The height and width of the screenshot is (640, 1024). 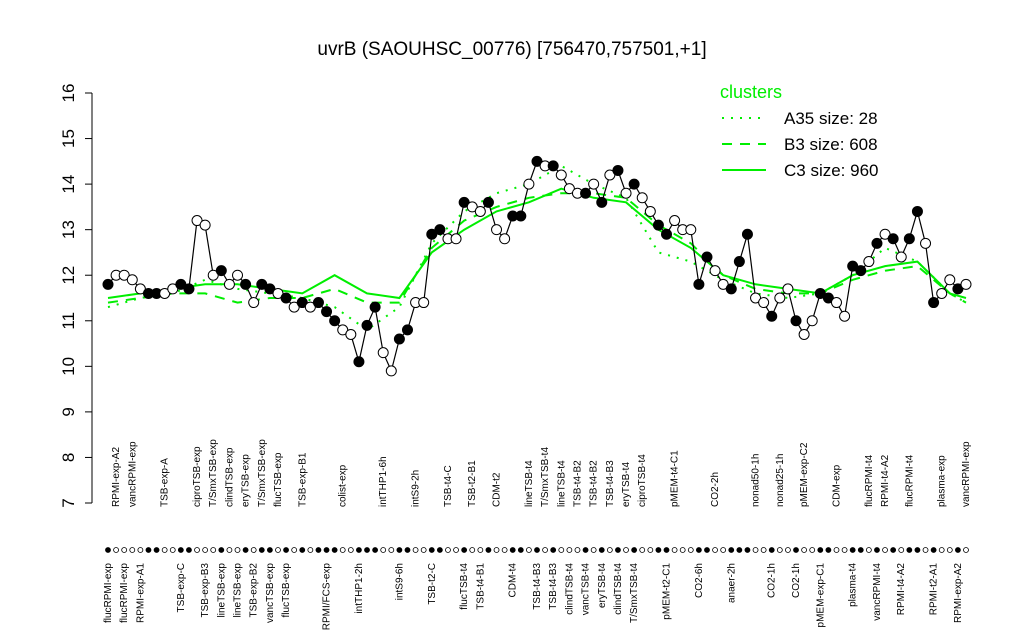 What do you see at coordinates (756, 480) in the screenshot?
I see `x-tick-label: nonad50-1h` at bounding box center [756, 480].